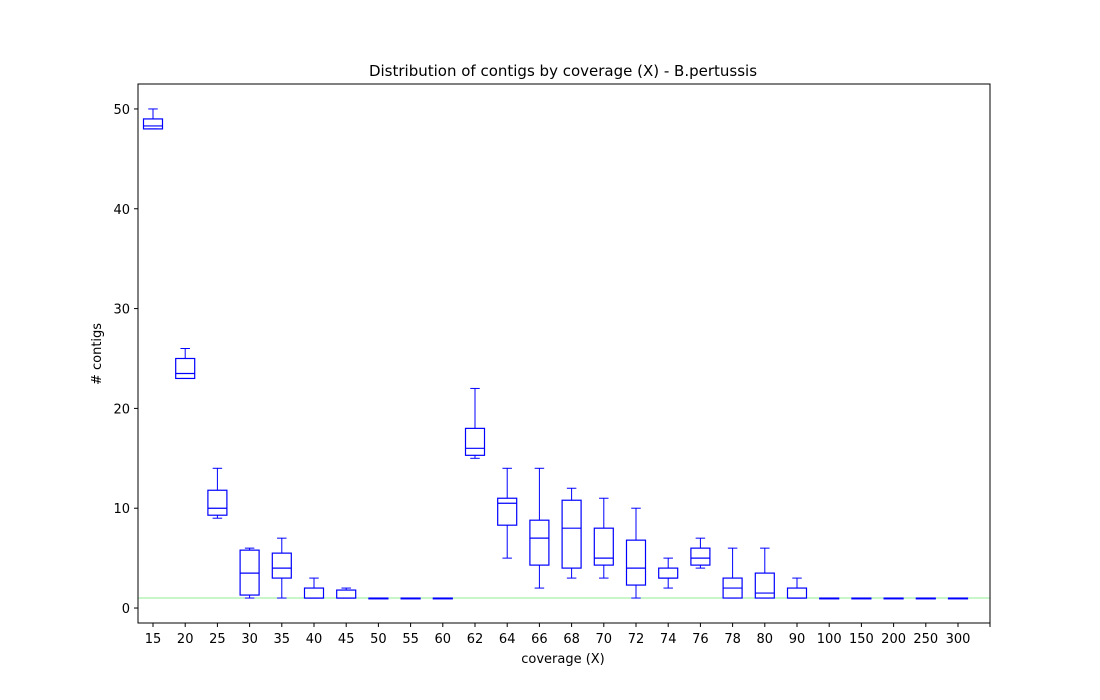 The image size is (1100, 700). What do you see at coordinates (217, 639) in the screenshot?
I see `x-tick-label: 25` at bounding box center [217, 639].